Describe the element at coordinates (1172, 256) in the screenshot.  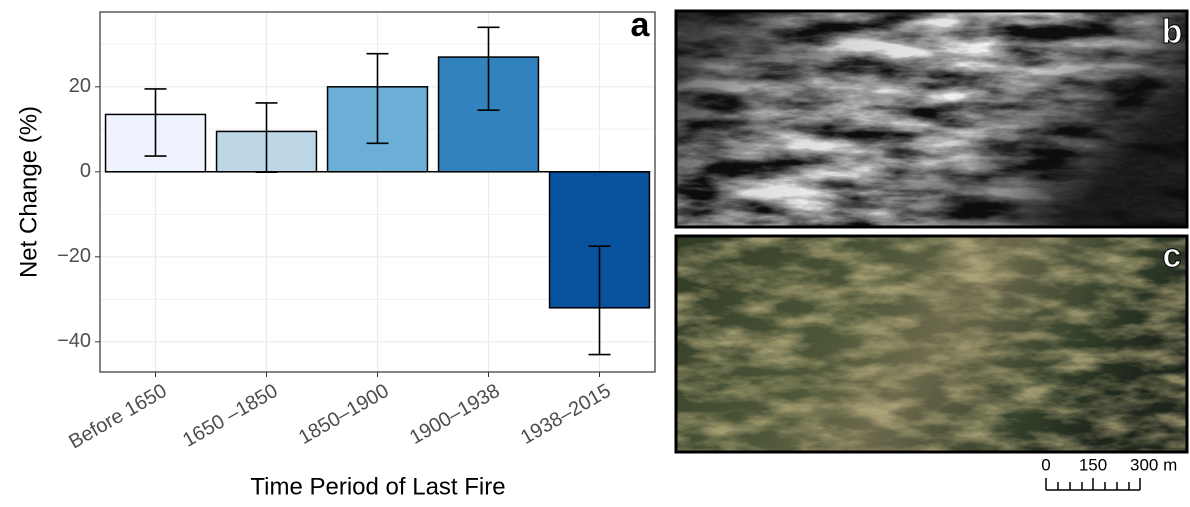
I see `panel-label: c` at that location.